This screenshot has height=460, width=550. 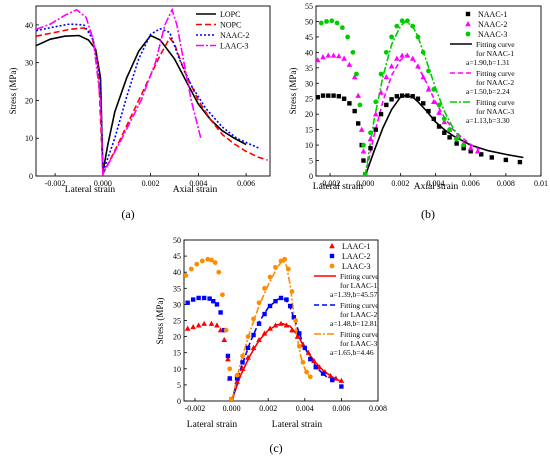 What do you see at coordinates (359, 343) in the screenshot?
I see `legend-label: for LAAC-3` at bounding box center [359, 343].